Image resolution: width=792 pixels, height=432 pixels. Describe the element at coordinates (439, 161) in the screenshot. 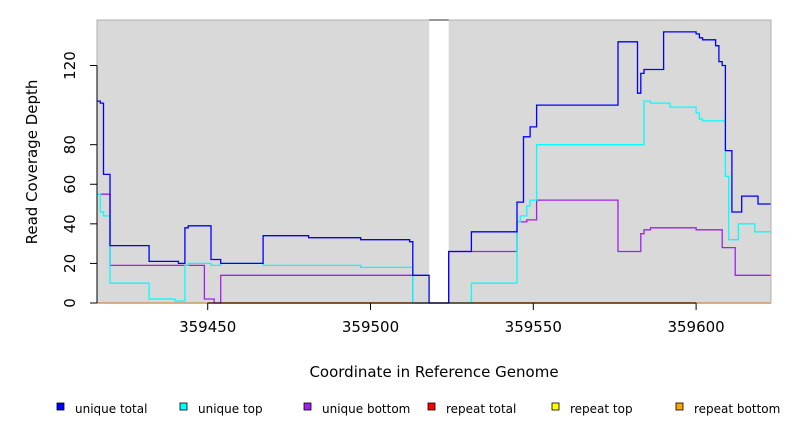

I see `gap-region` at that location.